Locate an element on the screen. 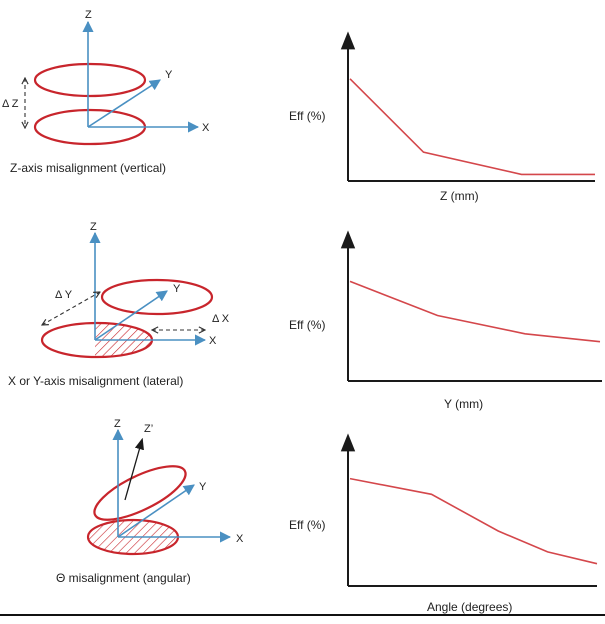  vertical-caption: Z-axis misalignment (vertical) is located at coordinates (88, 168).